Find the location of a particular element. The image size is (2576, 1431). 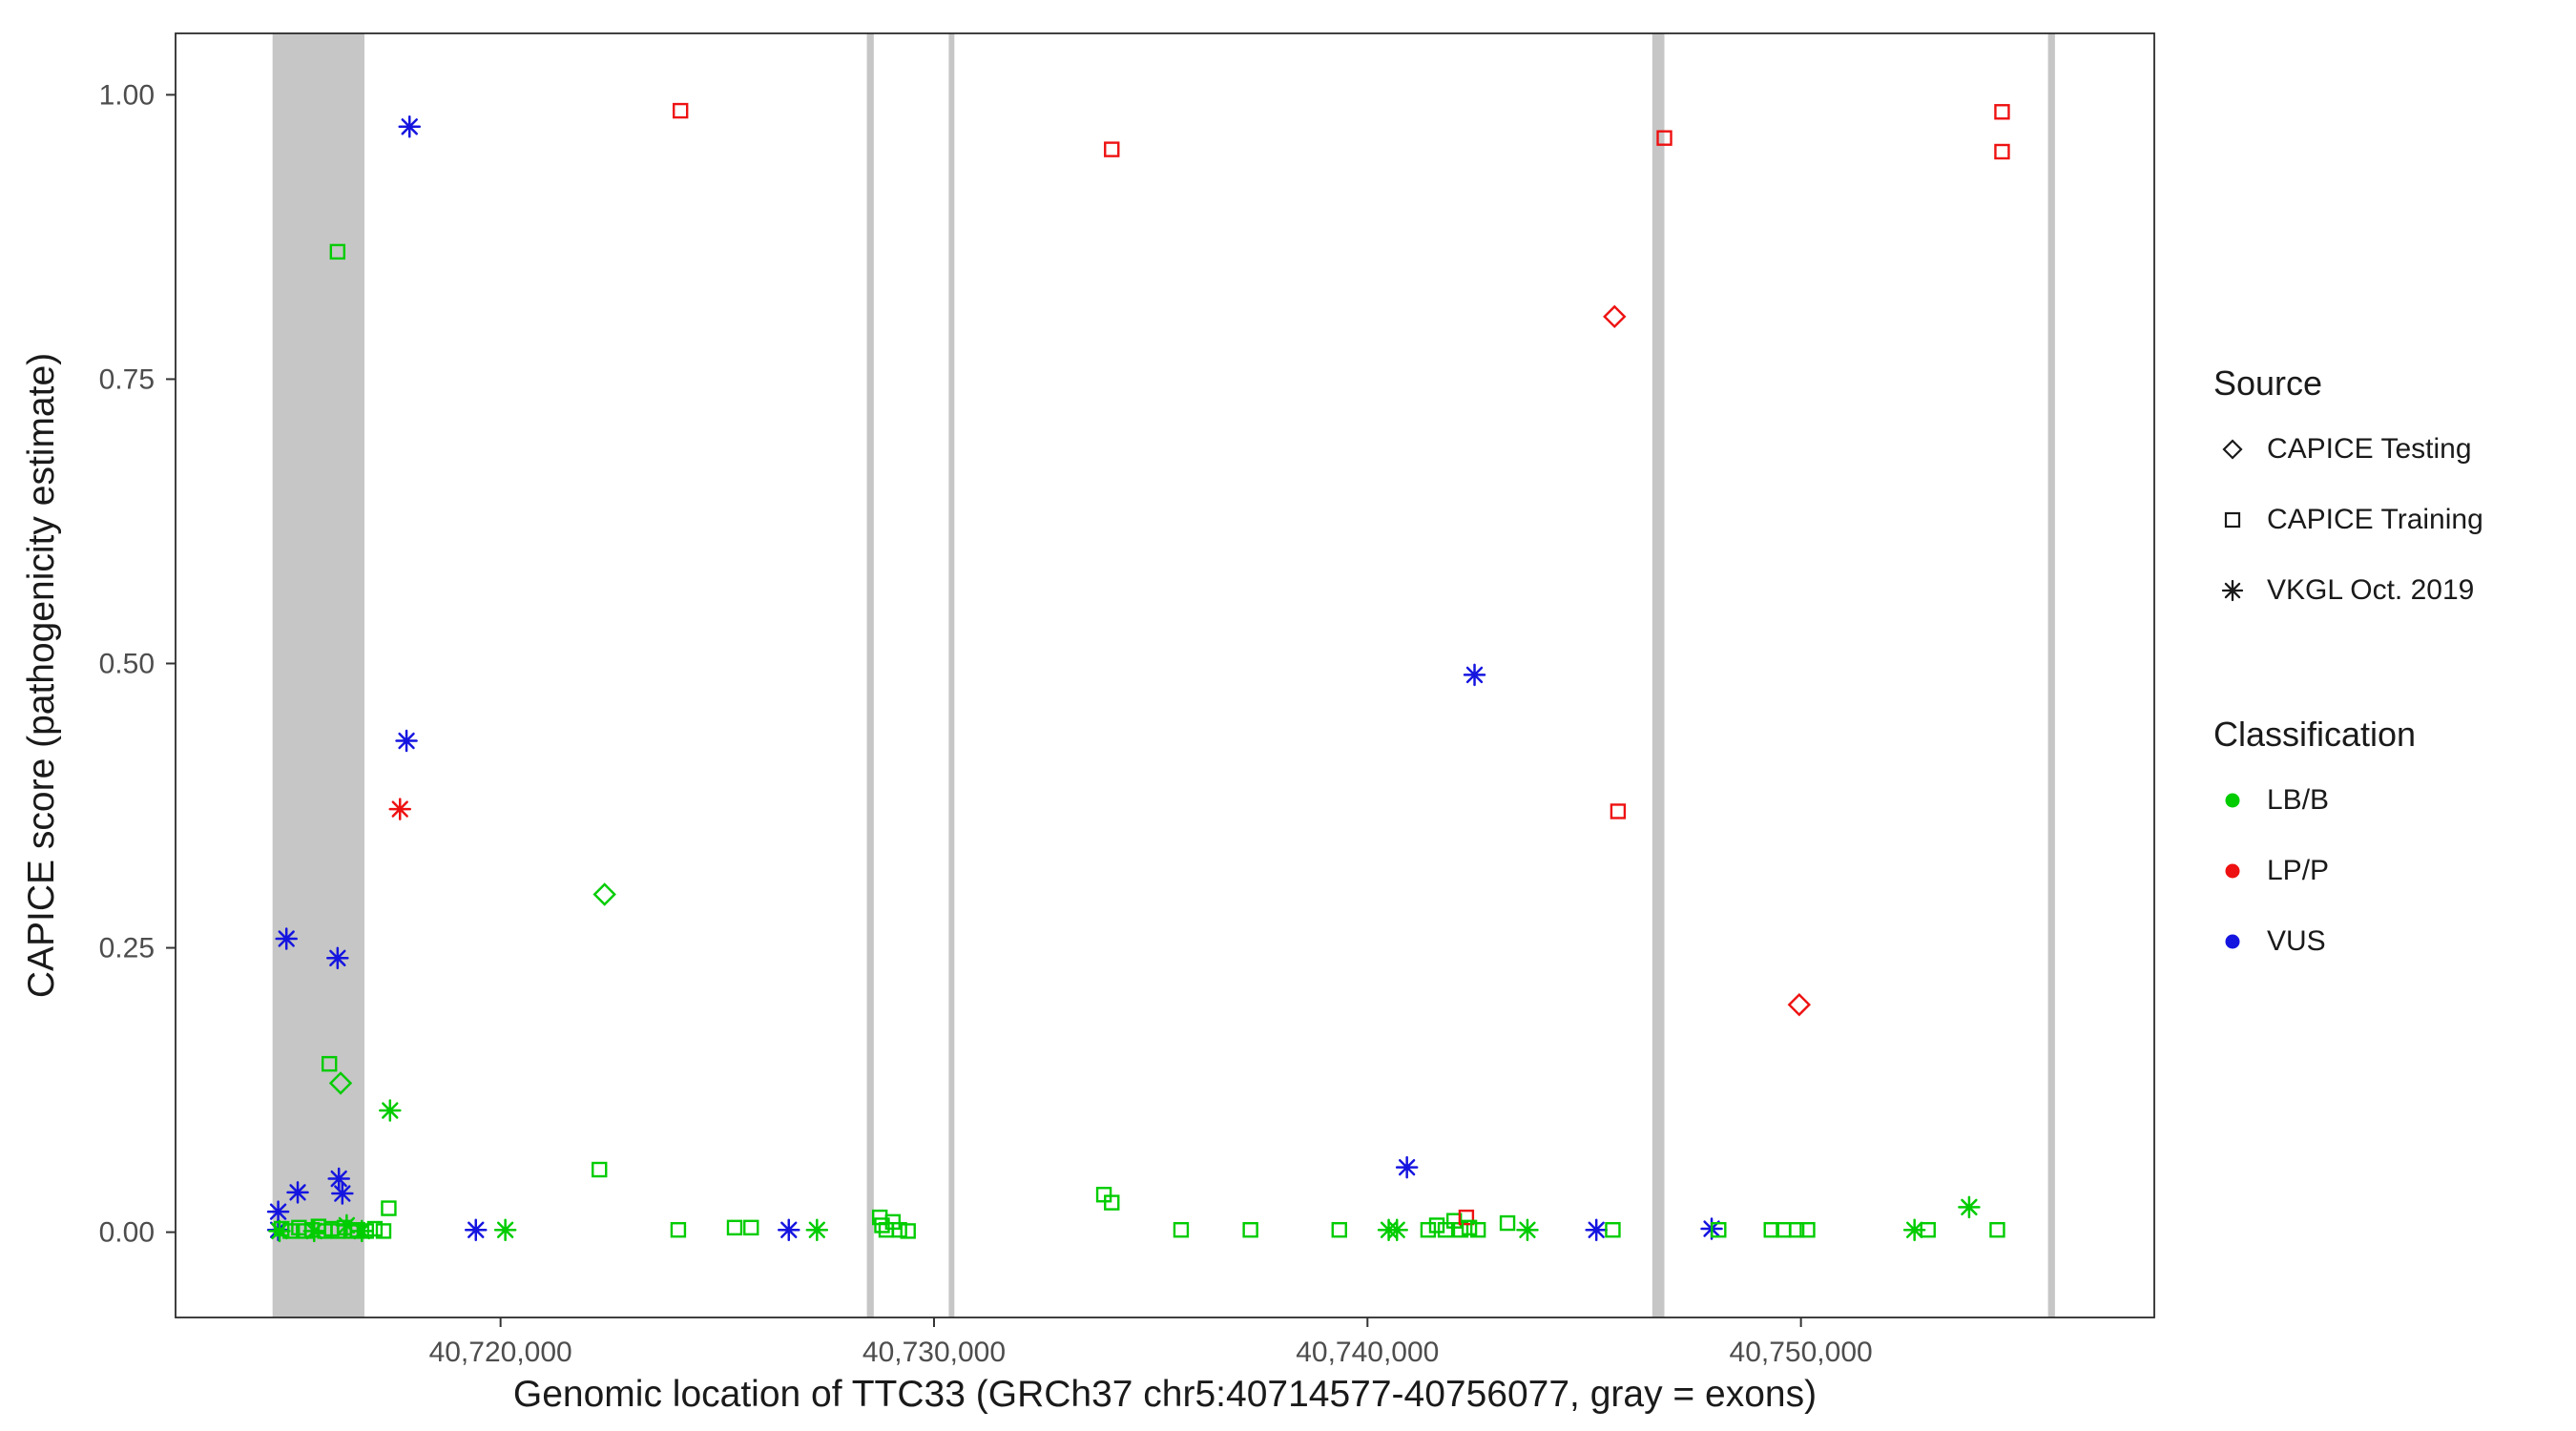

y-tick-label: 0.00 is located at coordinates (127, 1233).